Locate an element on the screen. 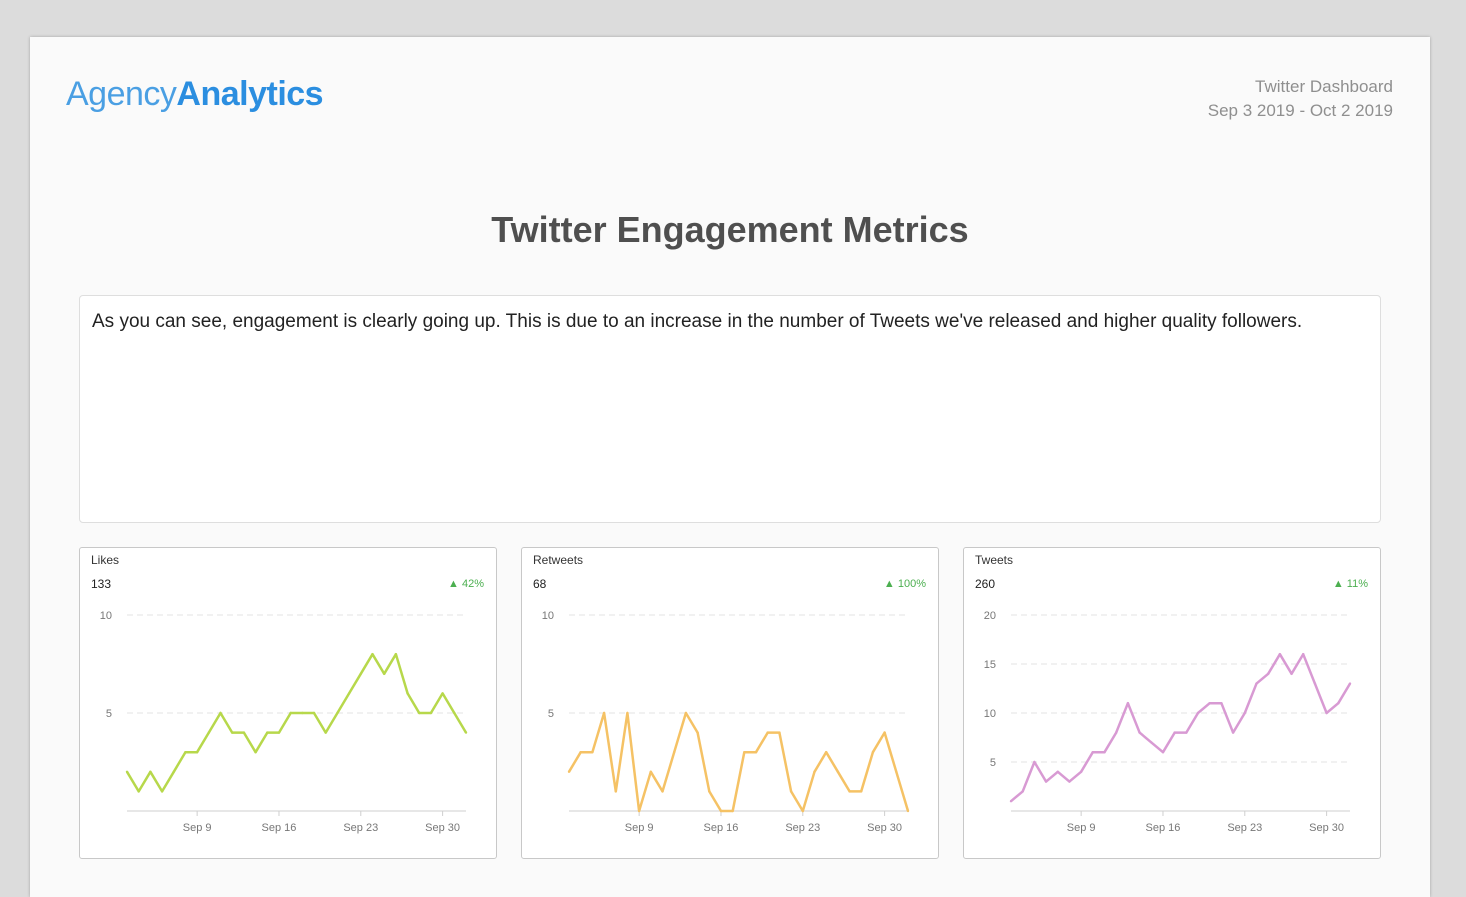 The image size is (1466, 897). chart-title: Retweets is located at coordinates (558, 560).